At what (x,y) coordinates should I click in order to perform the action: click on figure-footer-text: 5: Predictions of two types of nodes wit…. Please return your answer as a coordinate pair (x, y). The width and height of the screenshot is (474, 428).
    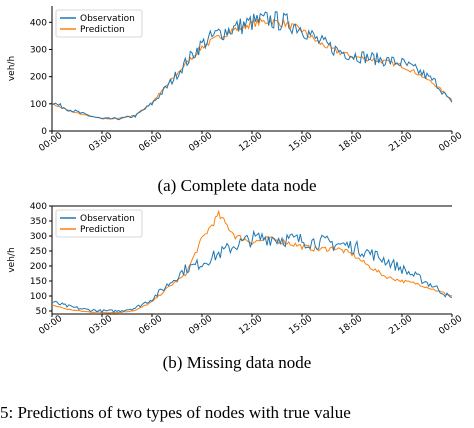
    Looking at the image, I should click on (175, 412).